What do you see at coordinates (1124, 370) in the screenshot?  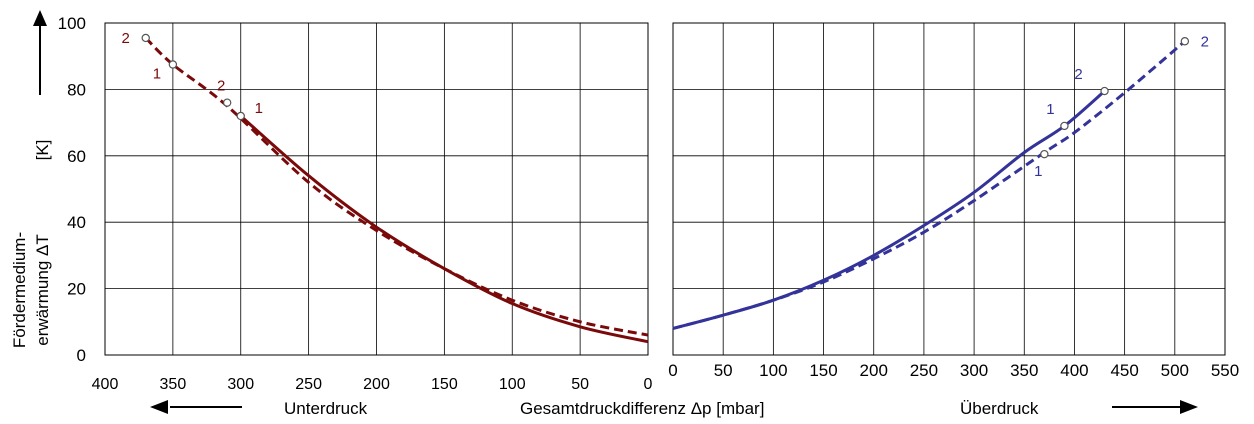 I see `x-tick-label: 450` at bounding box center [1124, 370].